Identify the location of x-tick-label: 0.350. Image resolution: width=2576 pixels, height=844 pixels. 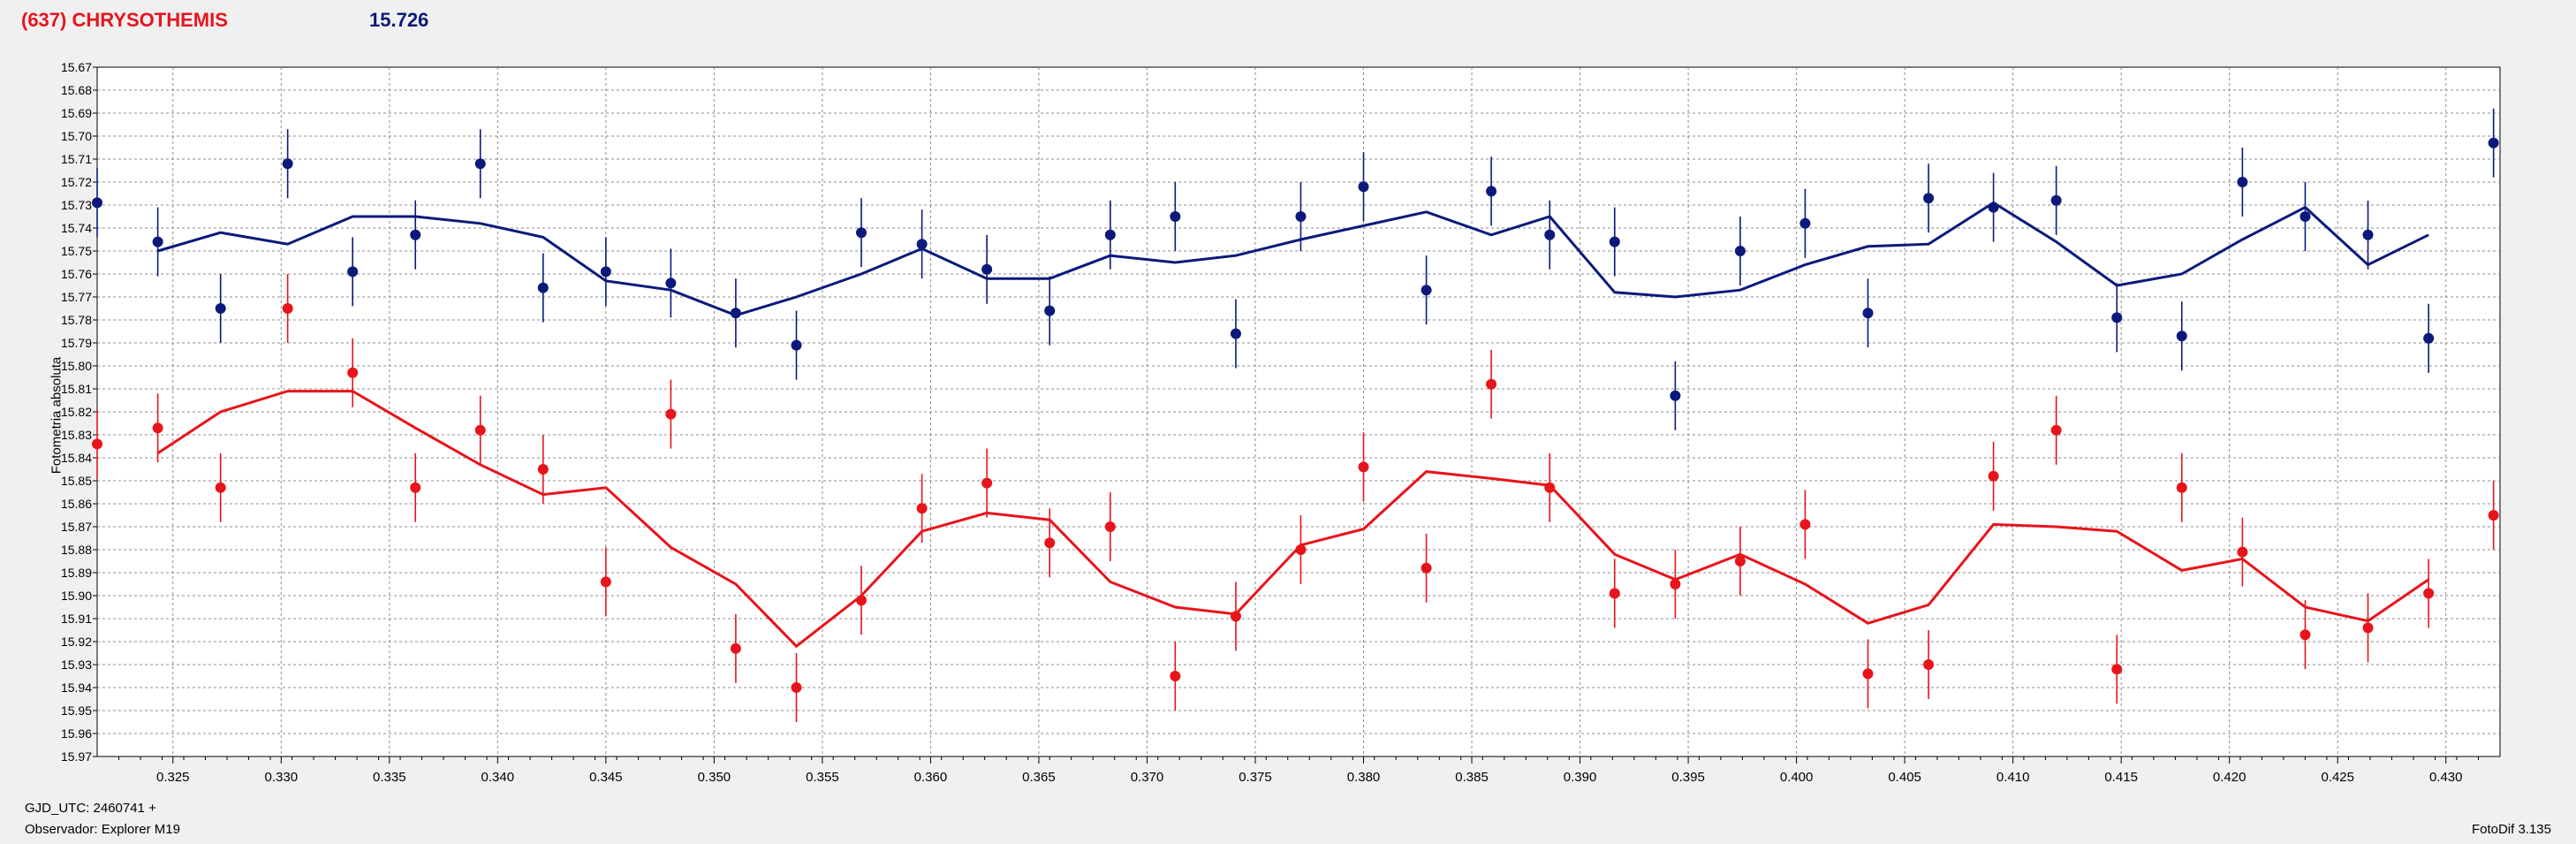
(715, 777).